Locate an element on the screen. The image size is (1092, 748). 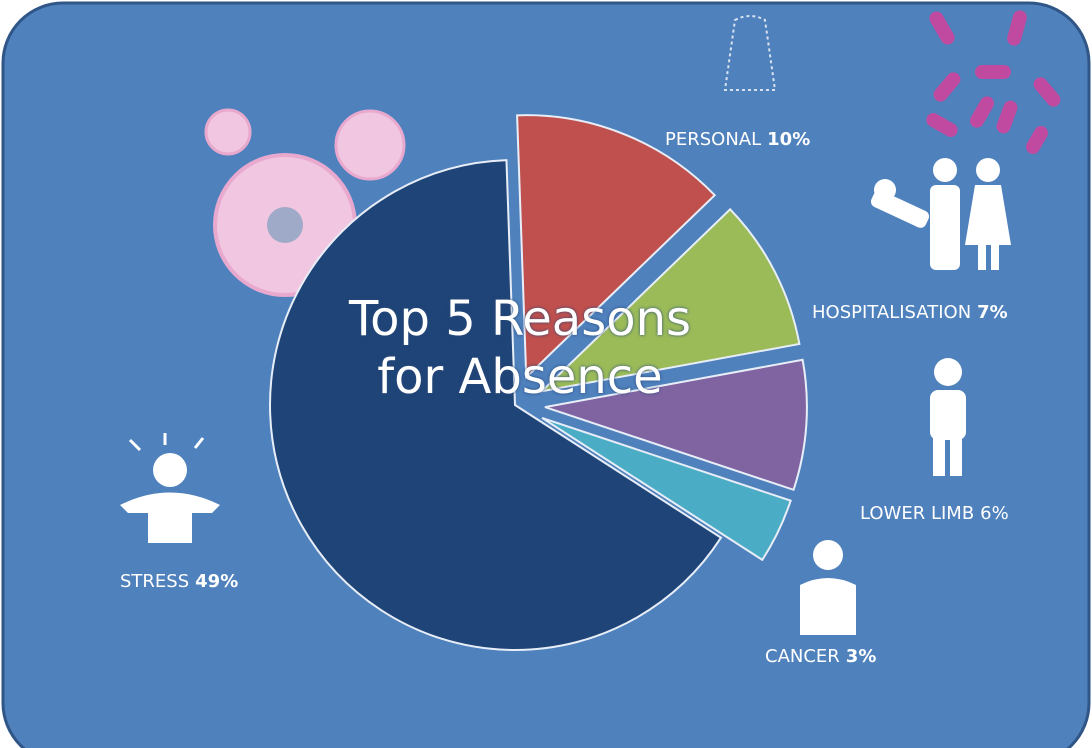
category-name: PERSONAL is located at coordinates (713, 139).